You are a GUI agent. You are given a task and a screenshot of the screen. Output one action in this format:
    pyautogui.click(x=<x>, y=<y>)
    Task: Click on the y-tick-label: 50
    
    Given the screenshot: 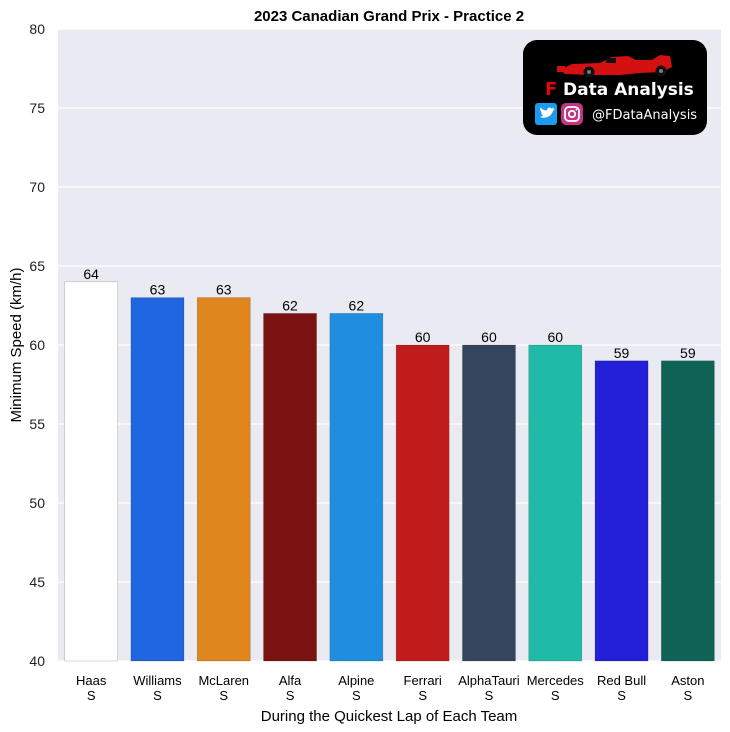 What is the action you would take?
    pyautogui.click(x=37, y=503)
    